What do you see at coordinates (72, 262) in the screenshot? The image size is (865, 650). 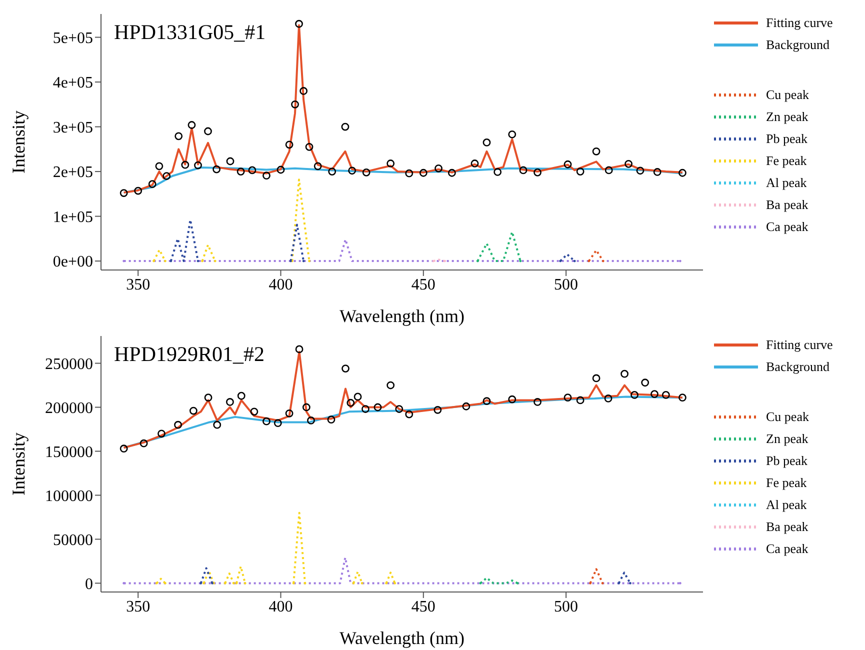 I see `y-tick-label: 0e+00` at bounding box center [72, 262].